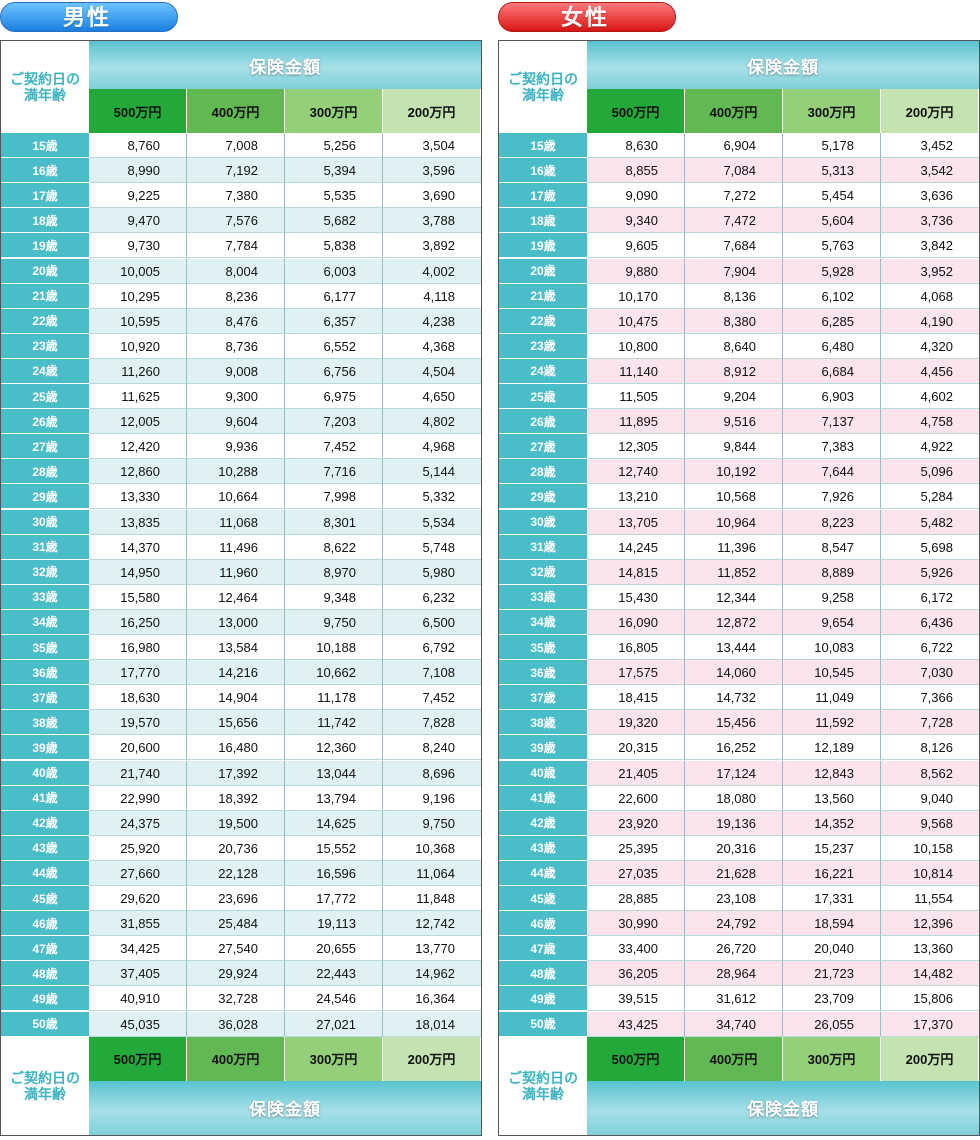 This screenshot has width=980, height=1140. I want to click on premium-cell: 9,516, so click(734, 422).